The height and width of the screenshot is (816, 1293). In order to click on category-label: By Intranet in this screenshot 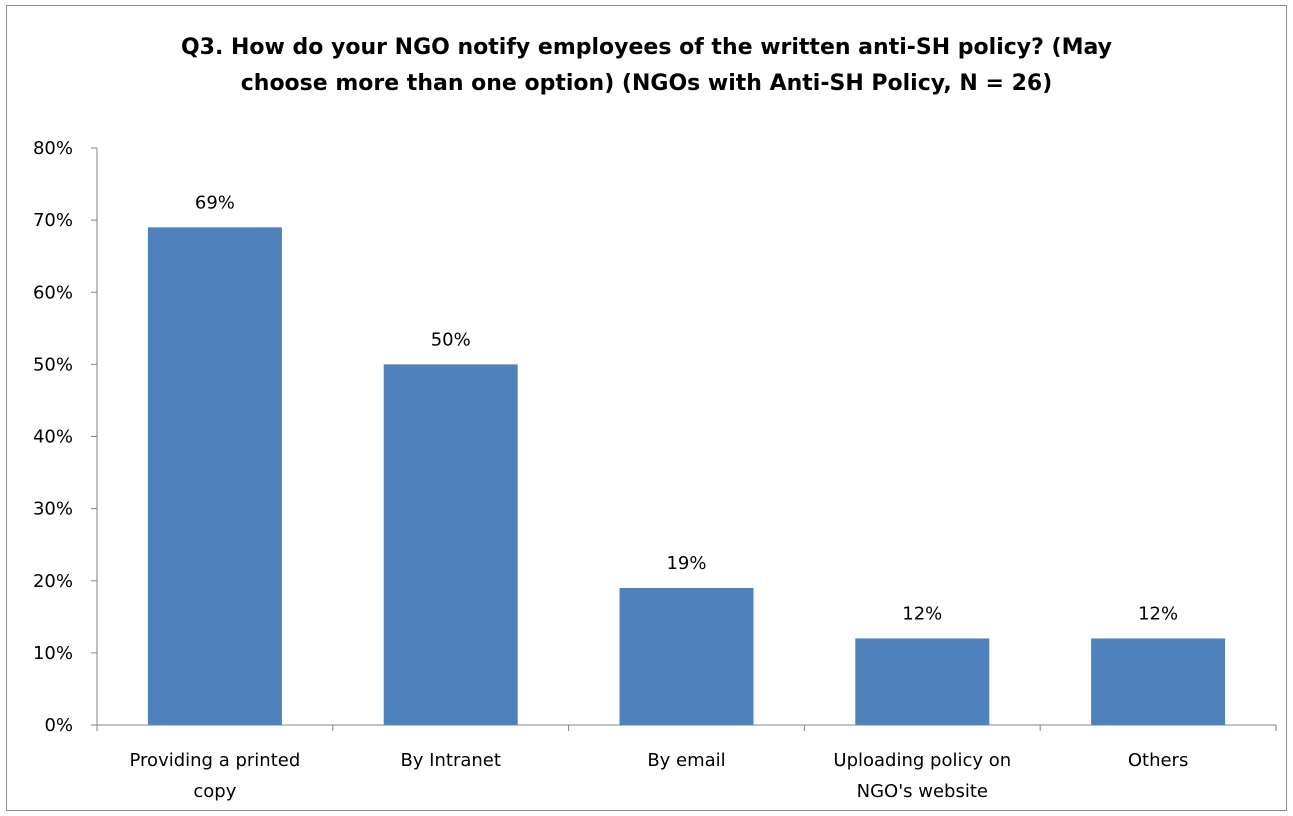, I will do `click(450, 760)`.